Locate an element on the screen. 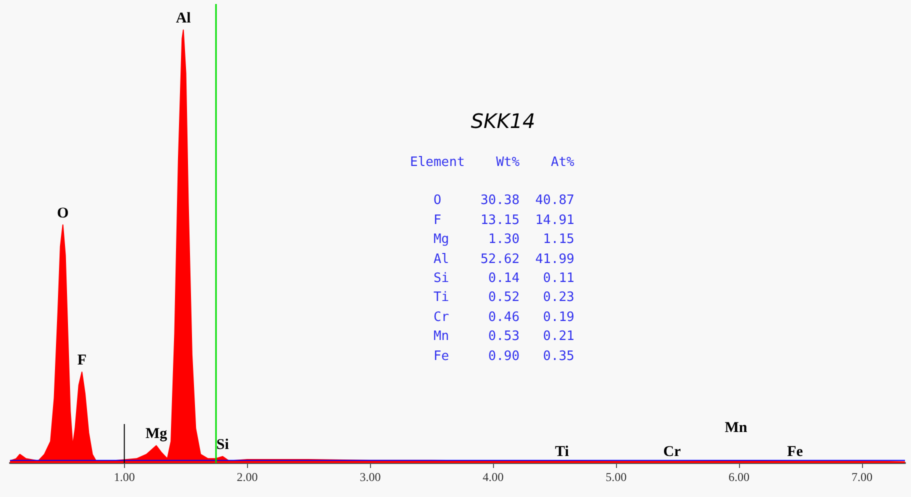 Image resolution: width=911 pixels, height=497 pixels. x-tick-label: 1.00 is located at coordinates (124, 477).